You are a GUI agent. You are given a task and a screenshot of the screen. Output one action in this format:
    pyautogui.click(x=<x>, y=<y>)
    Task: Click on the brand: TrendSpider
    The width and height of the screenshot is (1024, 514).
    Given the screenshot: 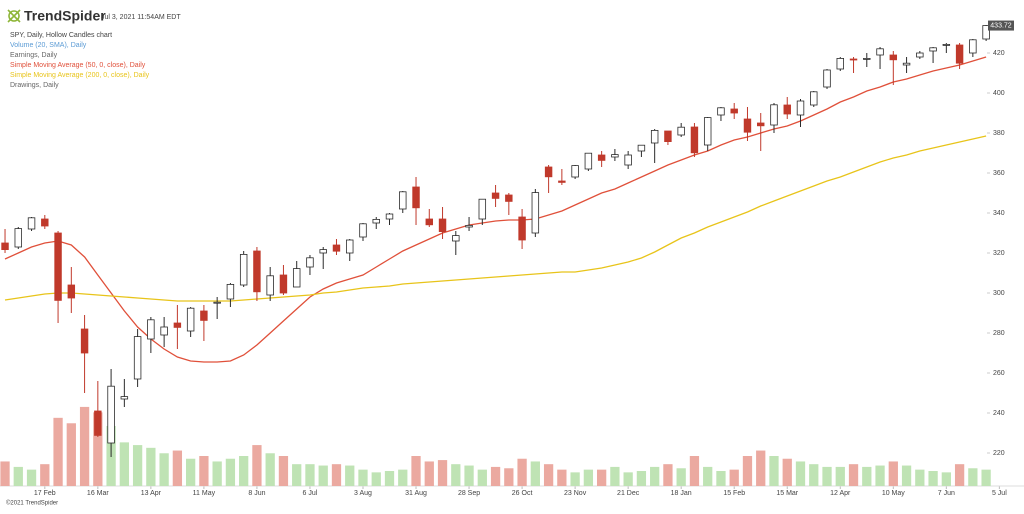 What is the action you would take?
    pyautogui.click(x=65, y=16)
    